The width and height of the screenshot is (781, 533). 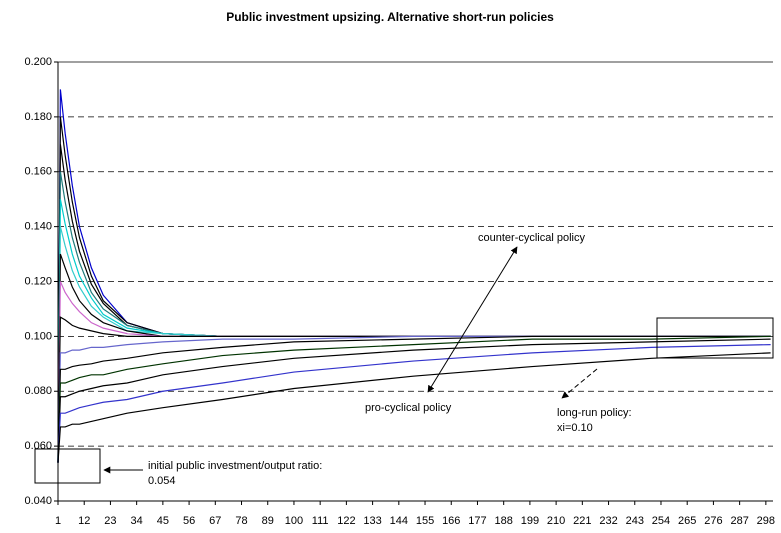 What do you see at coordinates (408, 408) in the screenshot?
I see `annotation: pro-cyclical policy` at bounding box center [408, 408].